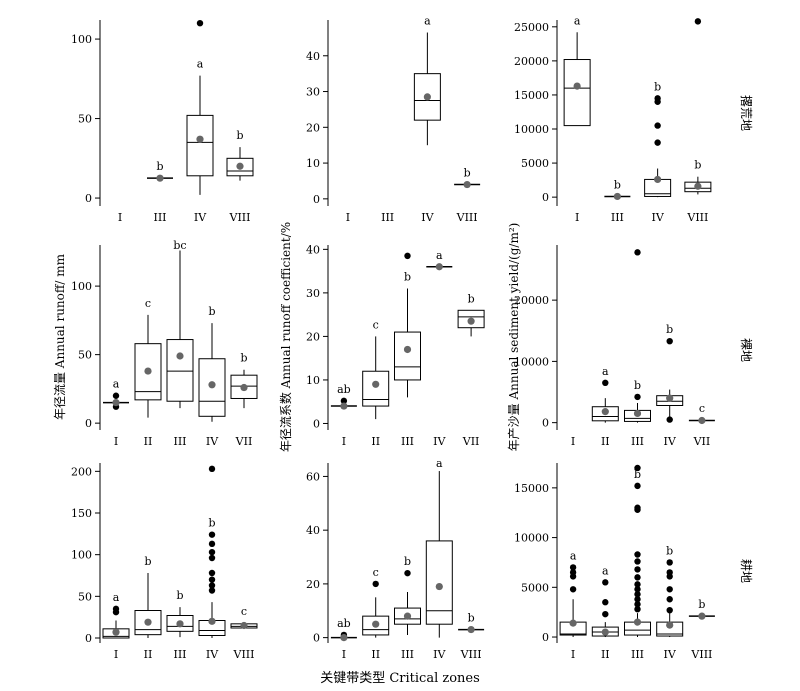  I want to click on y-tick-label: 15000, so click(531, 488).